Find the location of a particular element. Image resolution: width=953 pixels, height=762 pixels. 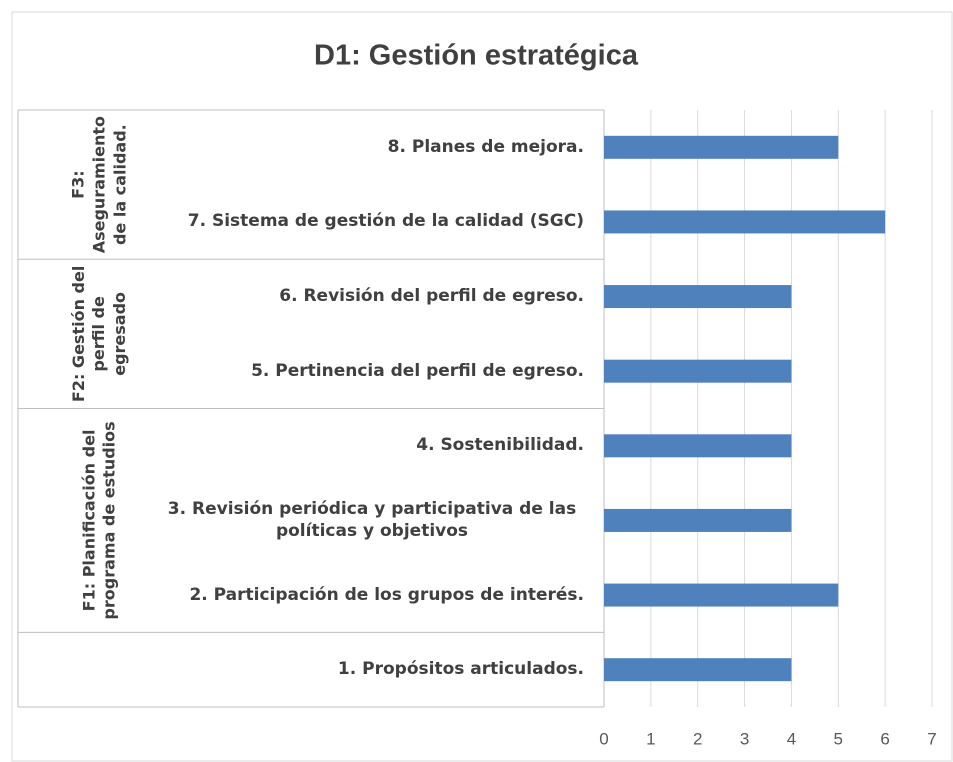

category-label: 1. Propósitos articulados. is located at coordinates (460, 669).